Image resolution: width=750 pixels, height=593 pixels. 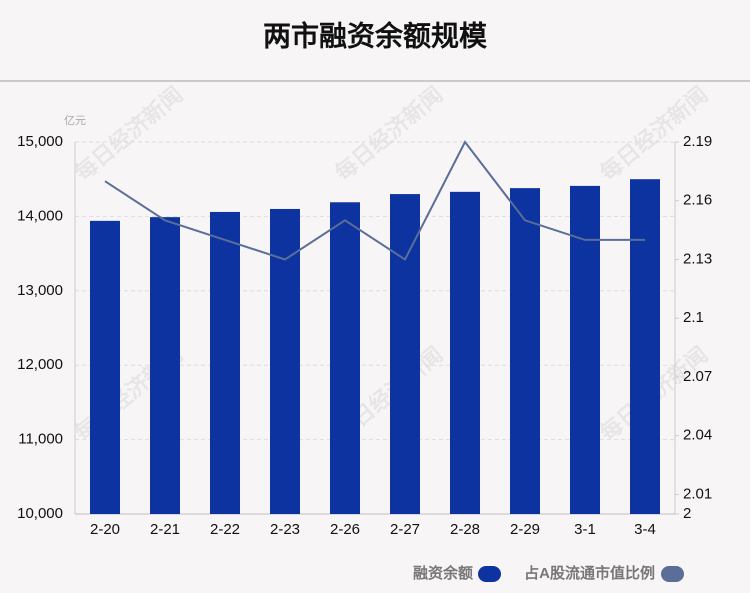 What do you see at coordinates (40, 290) in the screenshot?
I see `y-tick-label: 13,000` at bounding box center [40, 290].